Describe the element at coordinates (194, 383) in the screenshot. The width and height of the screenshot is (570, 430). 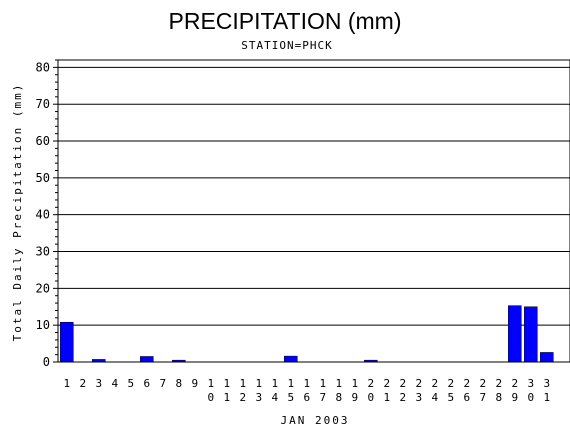
I see `x-tick-label: 9` at that location.